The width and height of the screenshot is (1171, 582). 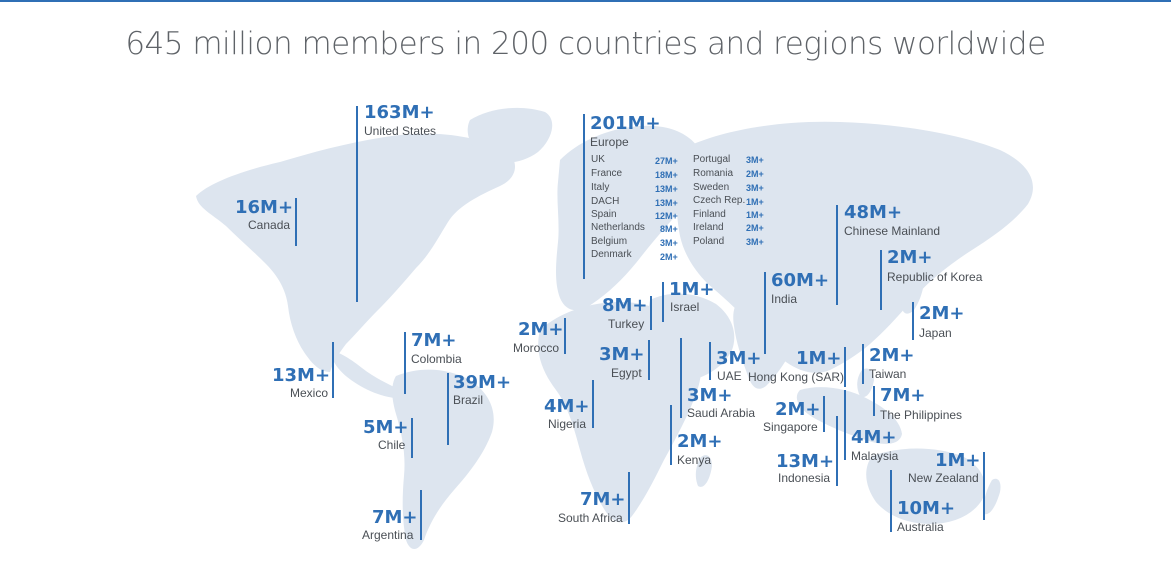 I want to click on europe-country-name: Poland, so click(x=709, y=241).